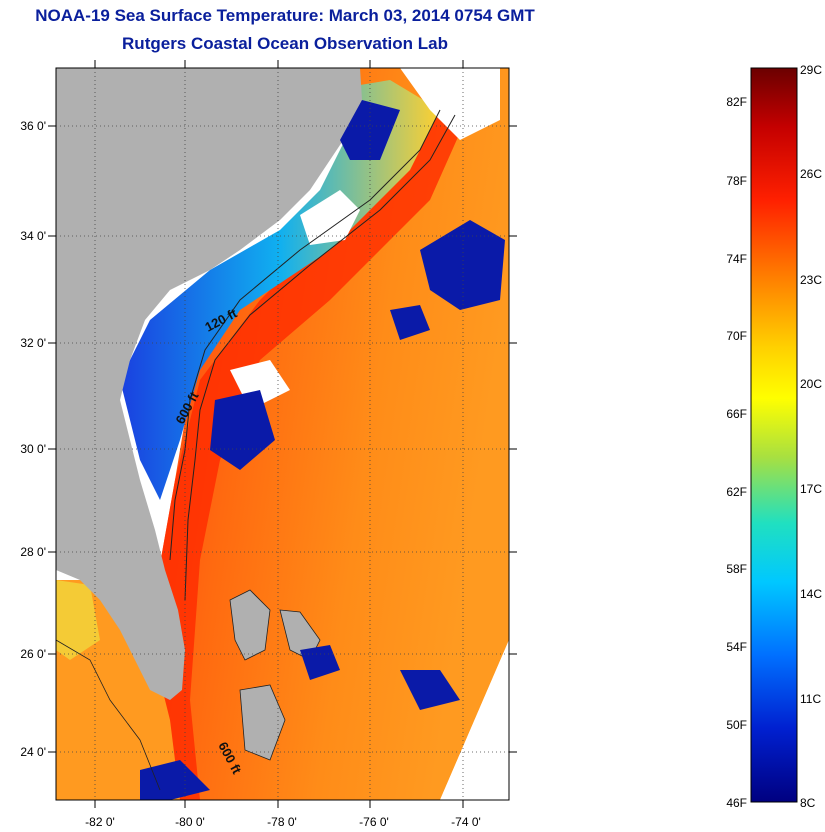  Describe the element at coordinates (190, 822) in the screenshot. I see `lon-label: -80 0'` at that location.